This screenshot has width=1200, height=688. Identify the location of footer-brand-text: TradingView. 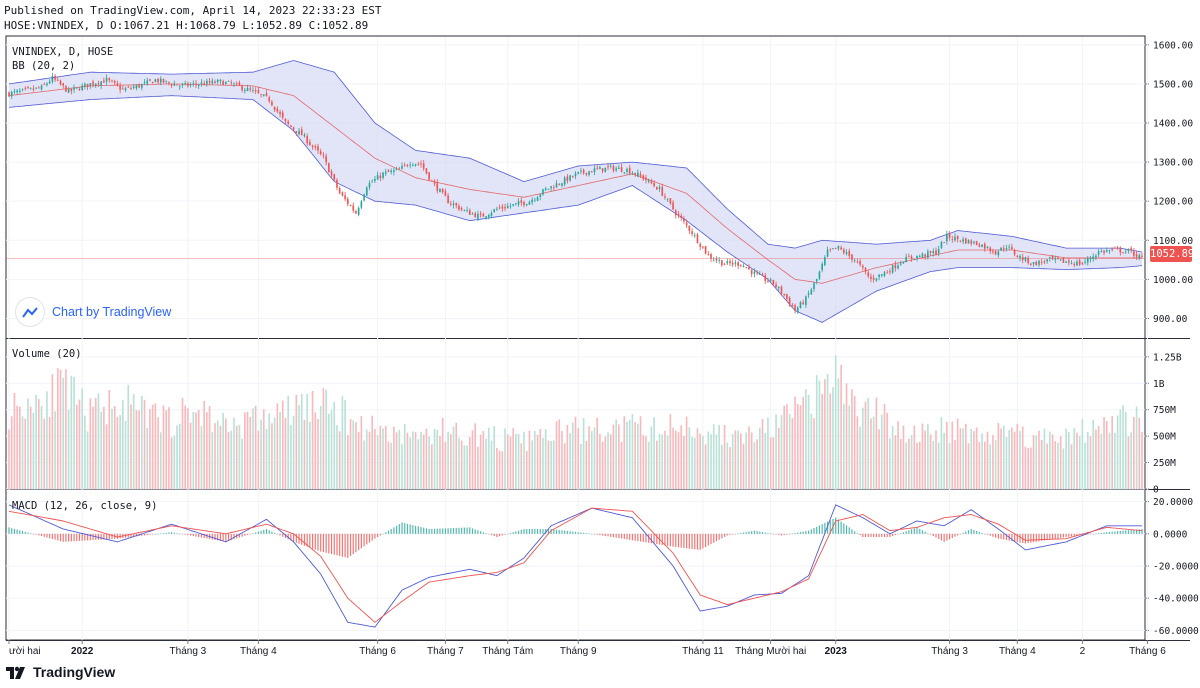
(74, 672).